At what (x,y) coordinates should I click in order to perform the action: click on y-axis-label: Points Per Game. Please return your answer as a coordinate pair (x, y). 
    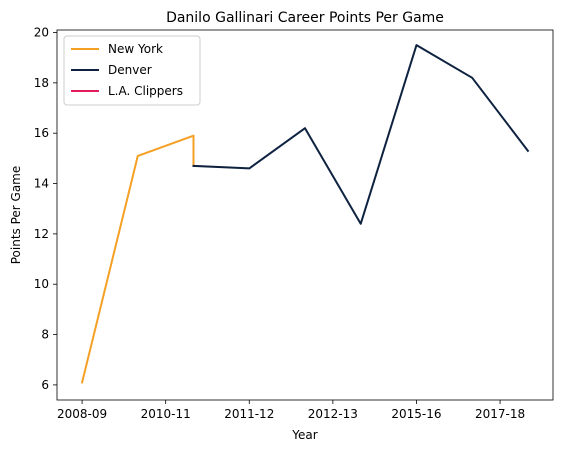
    Looking at the image, I should click on (16, 215).